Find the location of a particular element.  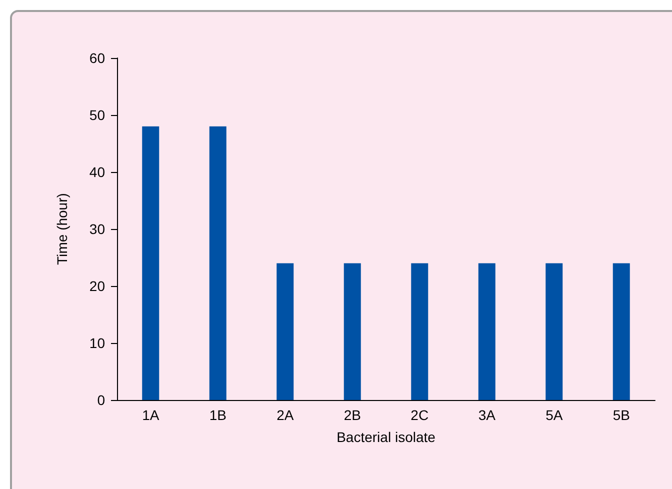

x-tick-label: 2B is located at coordinates (352, 415).